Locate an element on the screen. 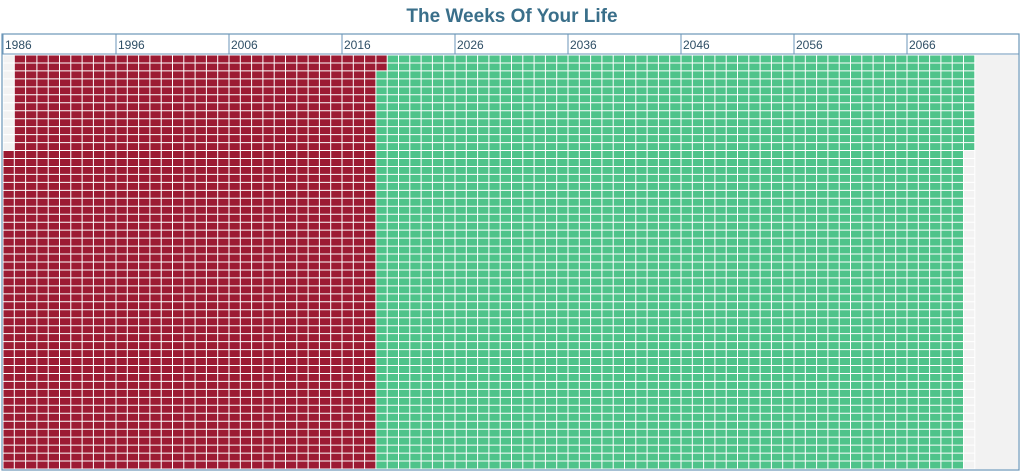 The image size is (1024, 472). chart-title: The Weeks Of Your Life is located at coordinates (512, 16).